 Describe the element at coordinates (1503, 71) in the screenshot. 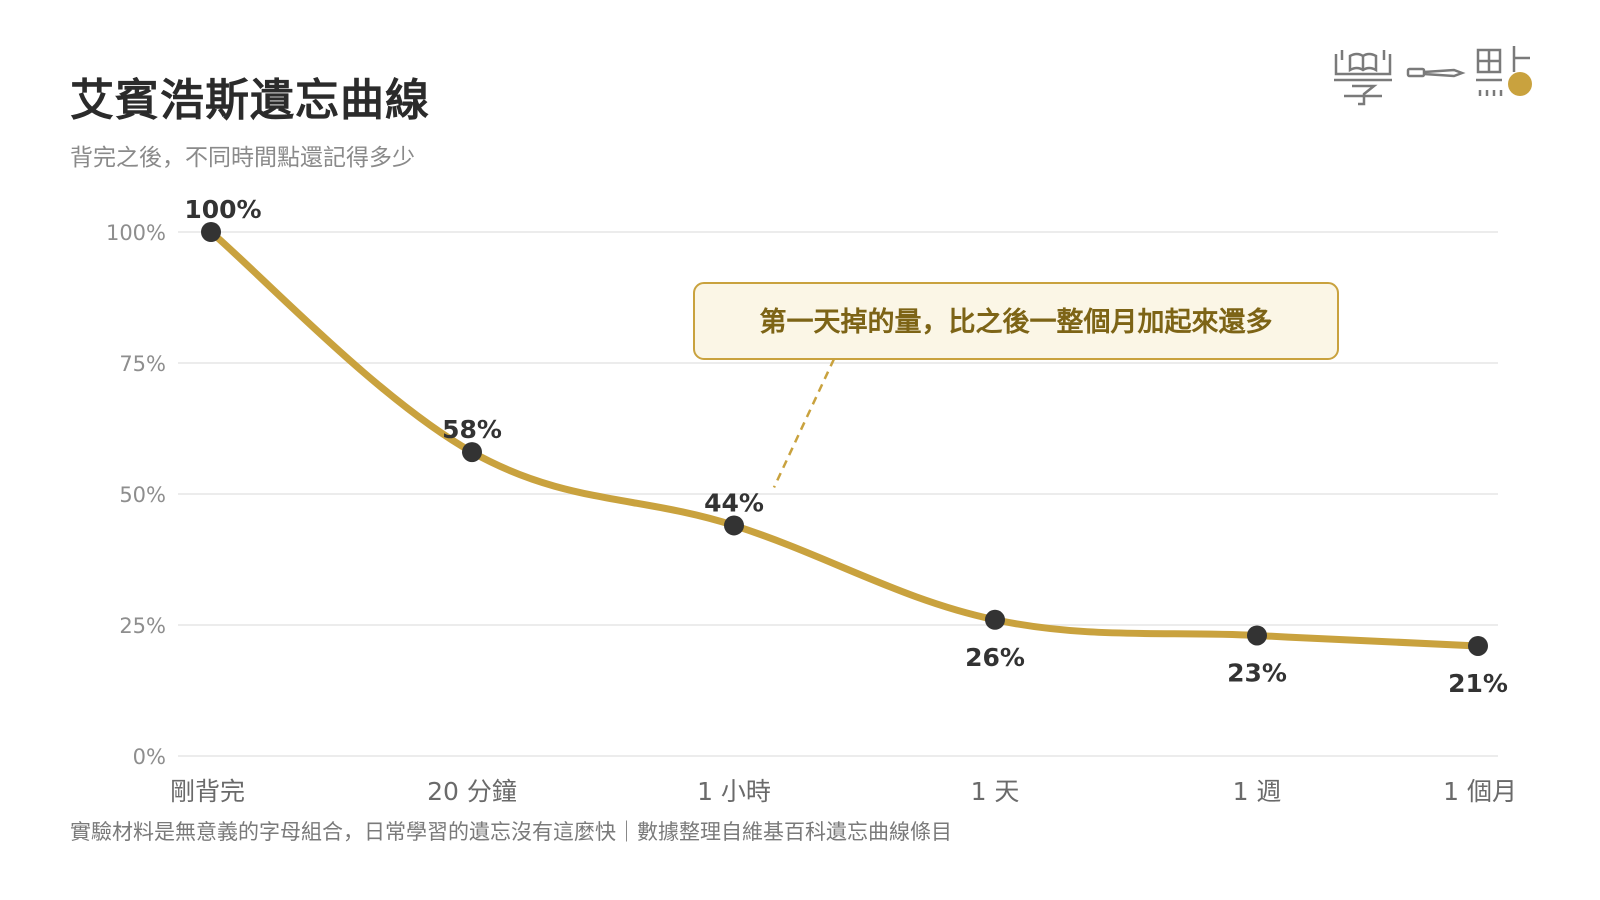

I see `dot-character-icon` at that location.